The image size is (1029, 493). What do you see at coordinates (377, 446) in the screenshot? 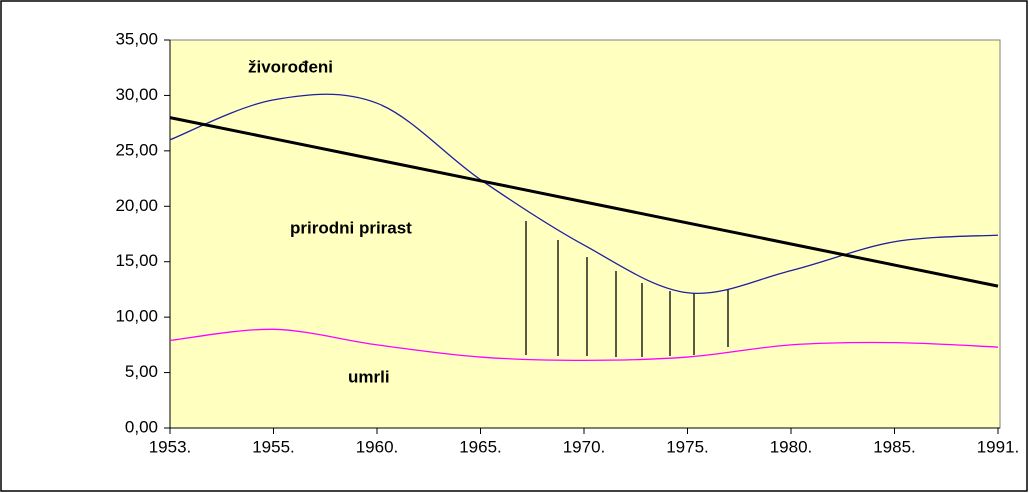
I see `x-tick-label: 1960.` at bounding box center [377, 446].